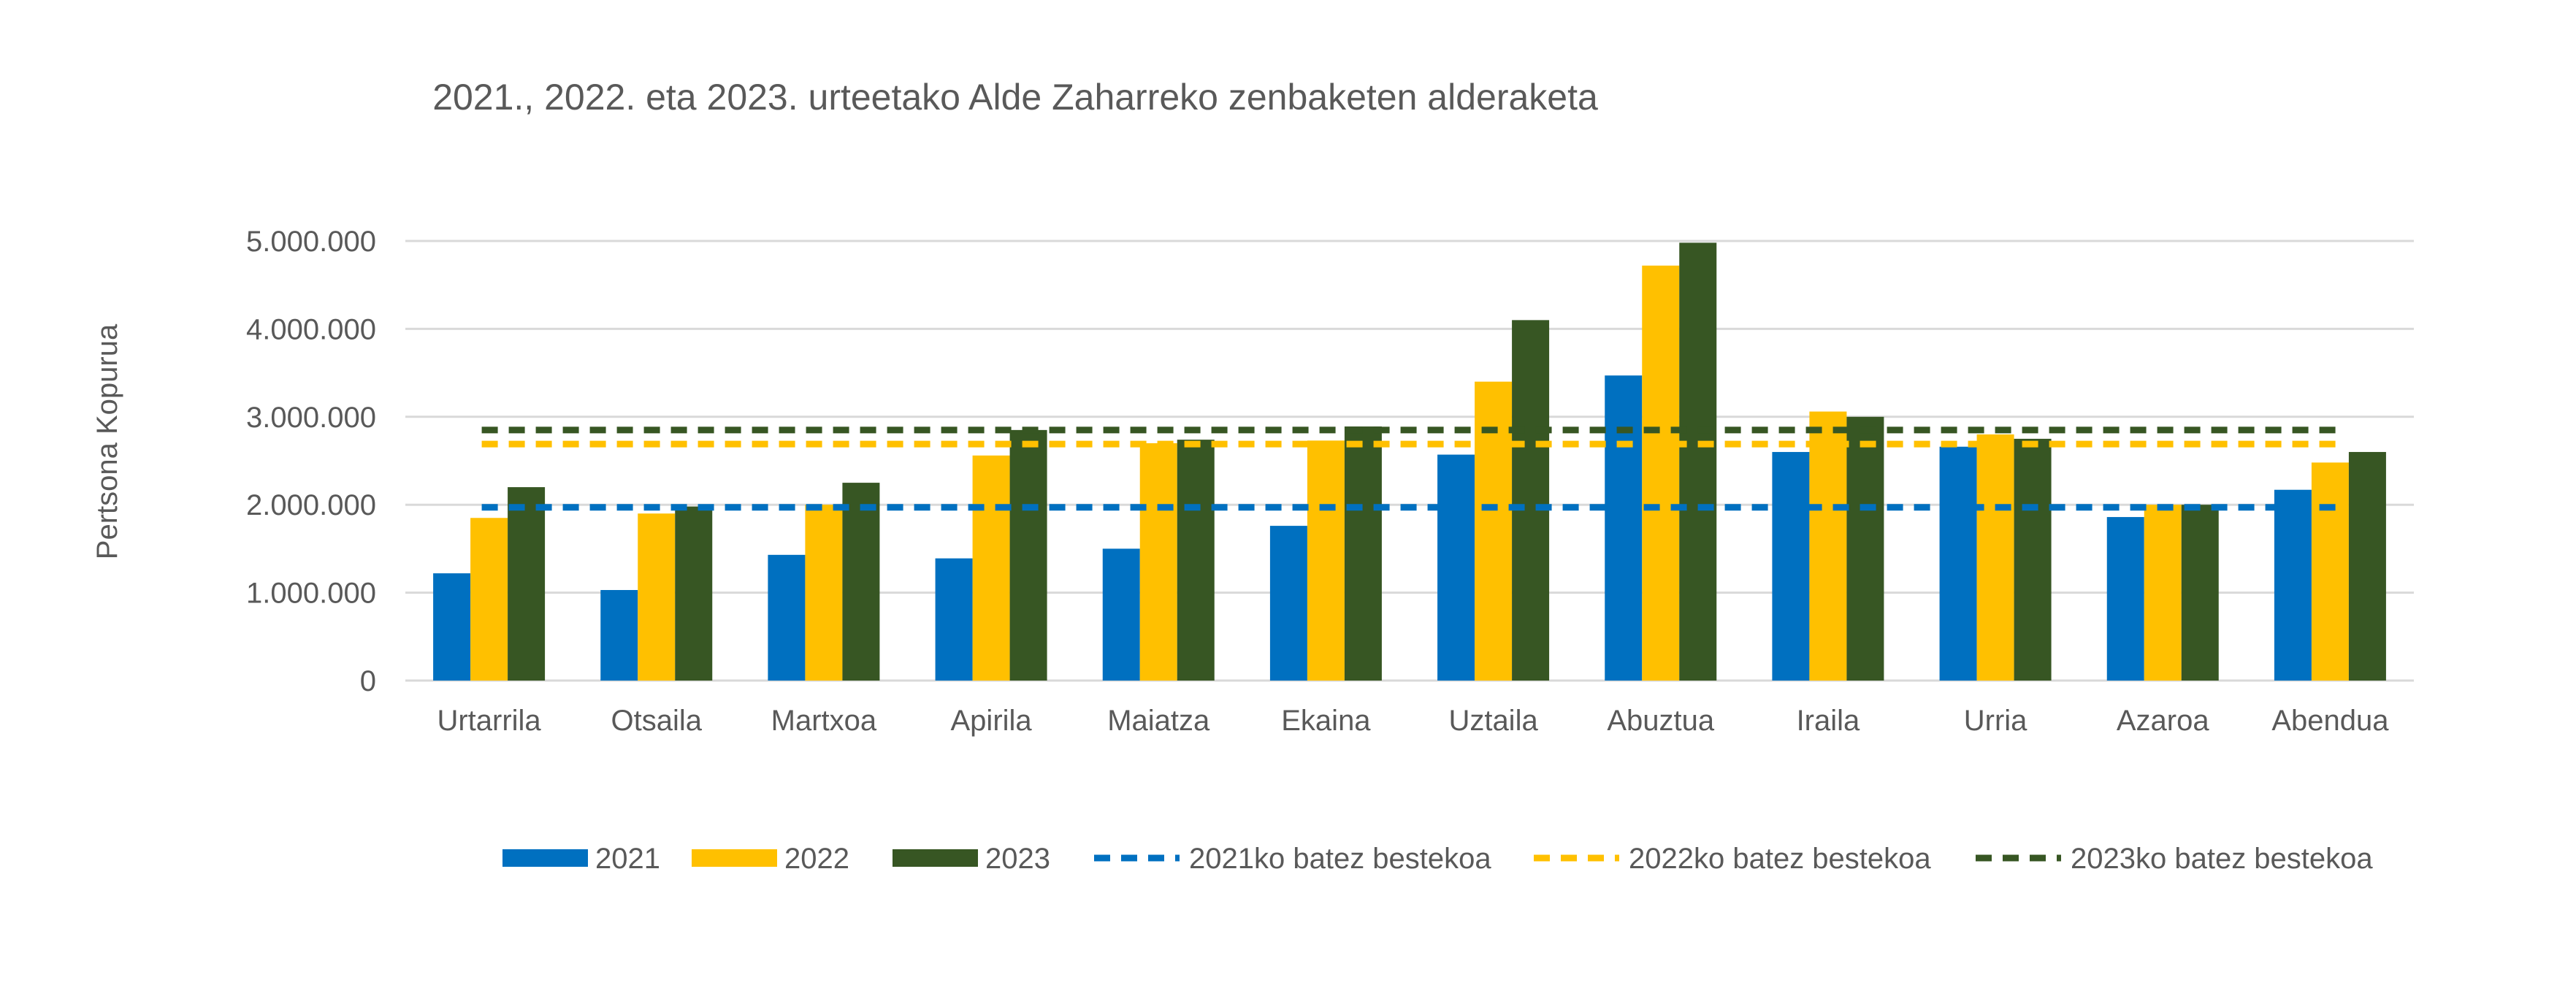 The width and height of the screenshot is (2576, 988). Describe the element at coordinates (991, 568) in the screenshot. I see `bar-2022-Apirila` at that location.